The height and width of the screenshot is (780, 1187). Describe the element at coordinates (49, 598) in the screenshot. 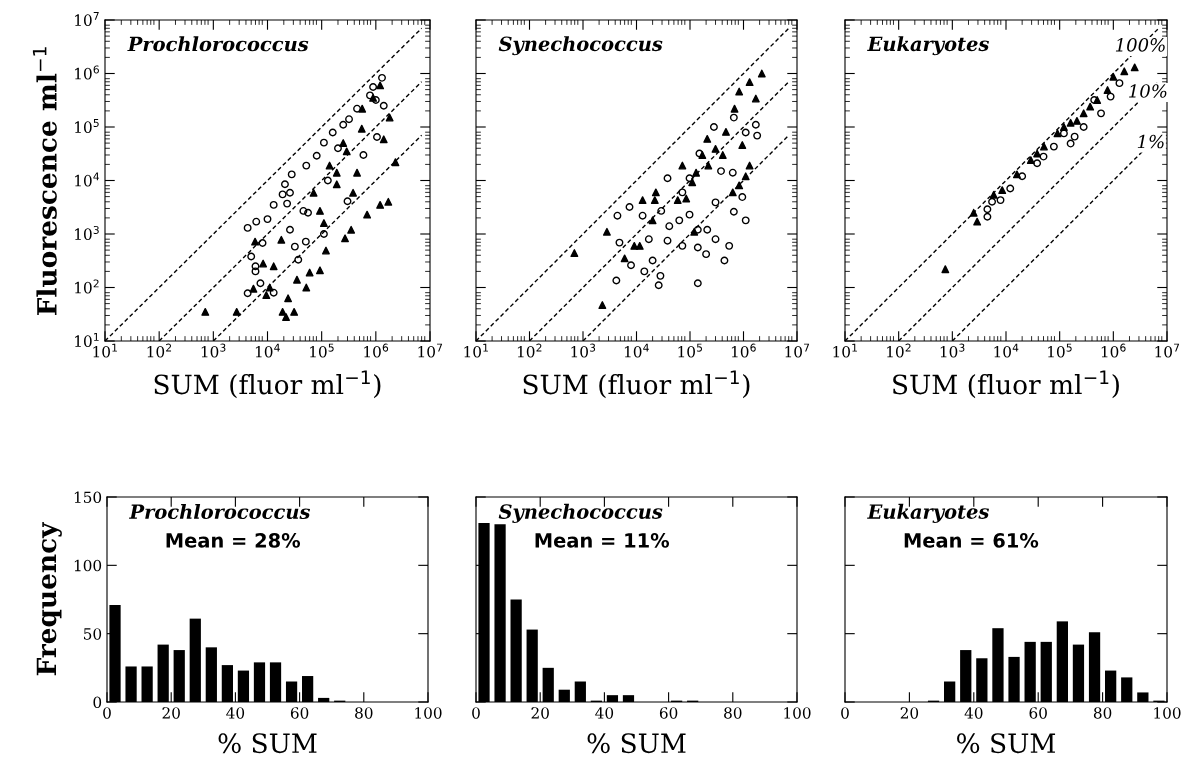

I see `y-axis-title: Frequency` at that location.